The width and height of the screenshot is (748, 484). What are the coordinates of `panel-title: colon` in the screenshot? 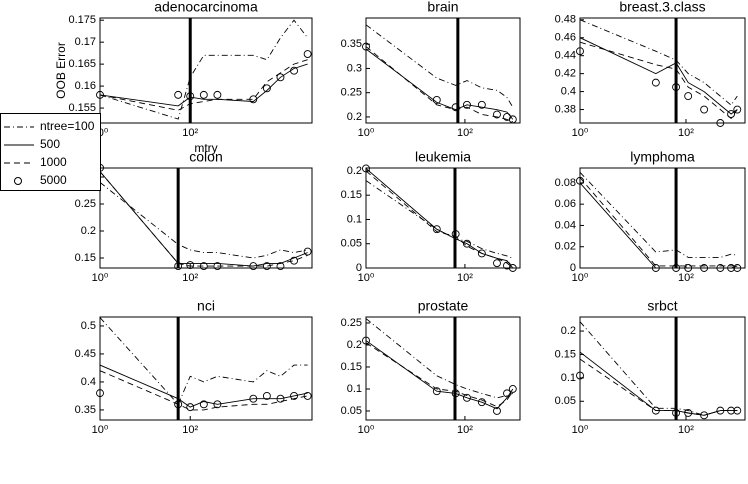 It's located at (205, 157).